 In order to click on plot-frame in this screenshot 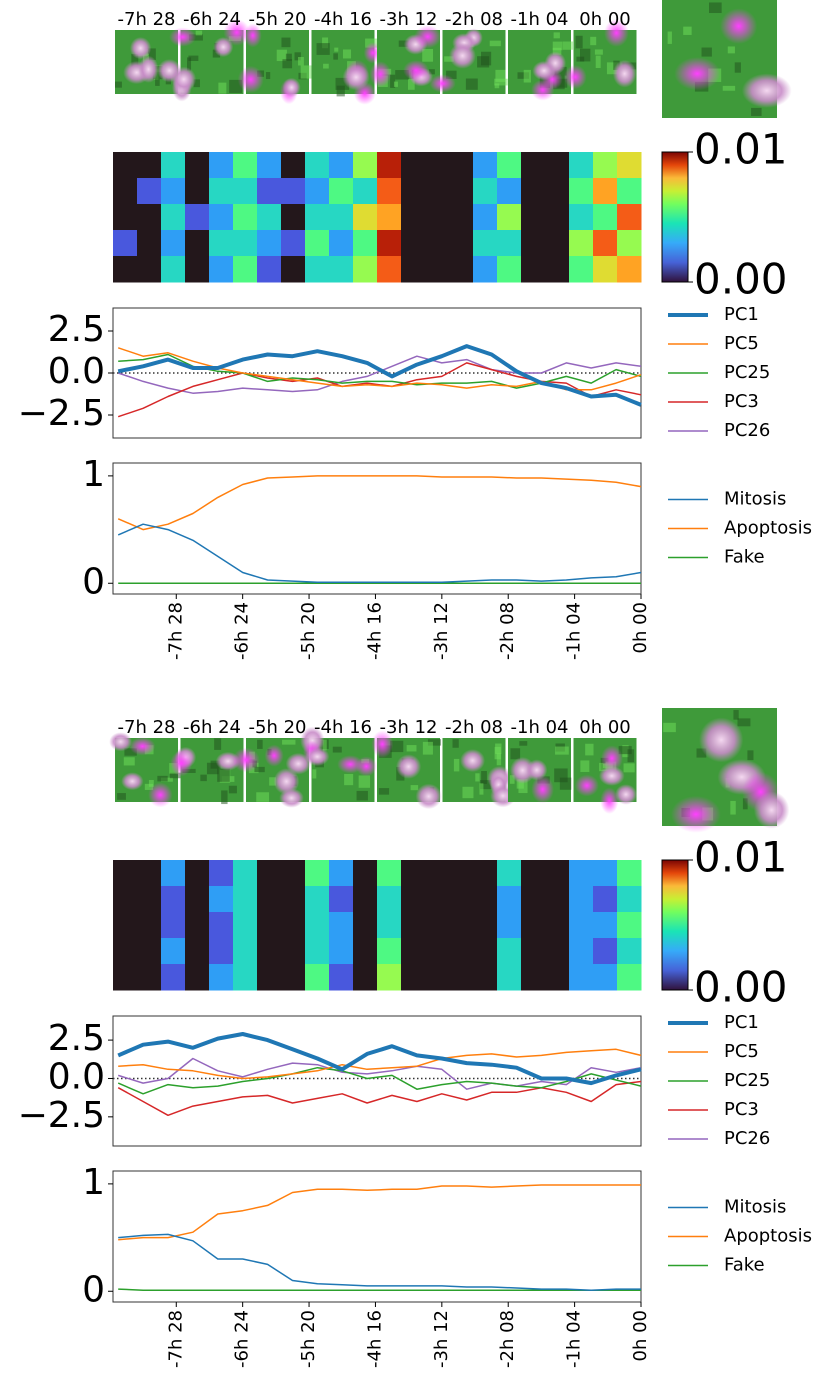, I will do `click(377, 1081)`.